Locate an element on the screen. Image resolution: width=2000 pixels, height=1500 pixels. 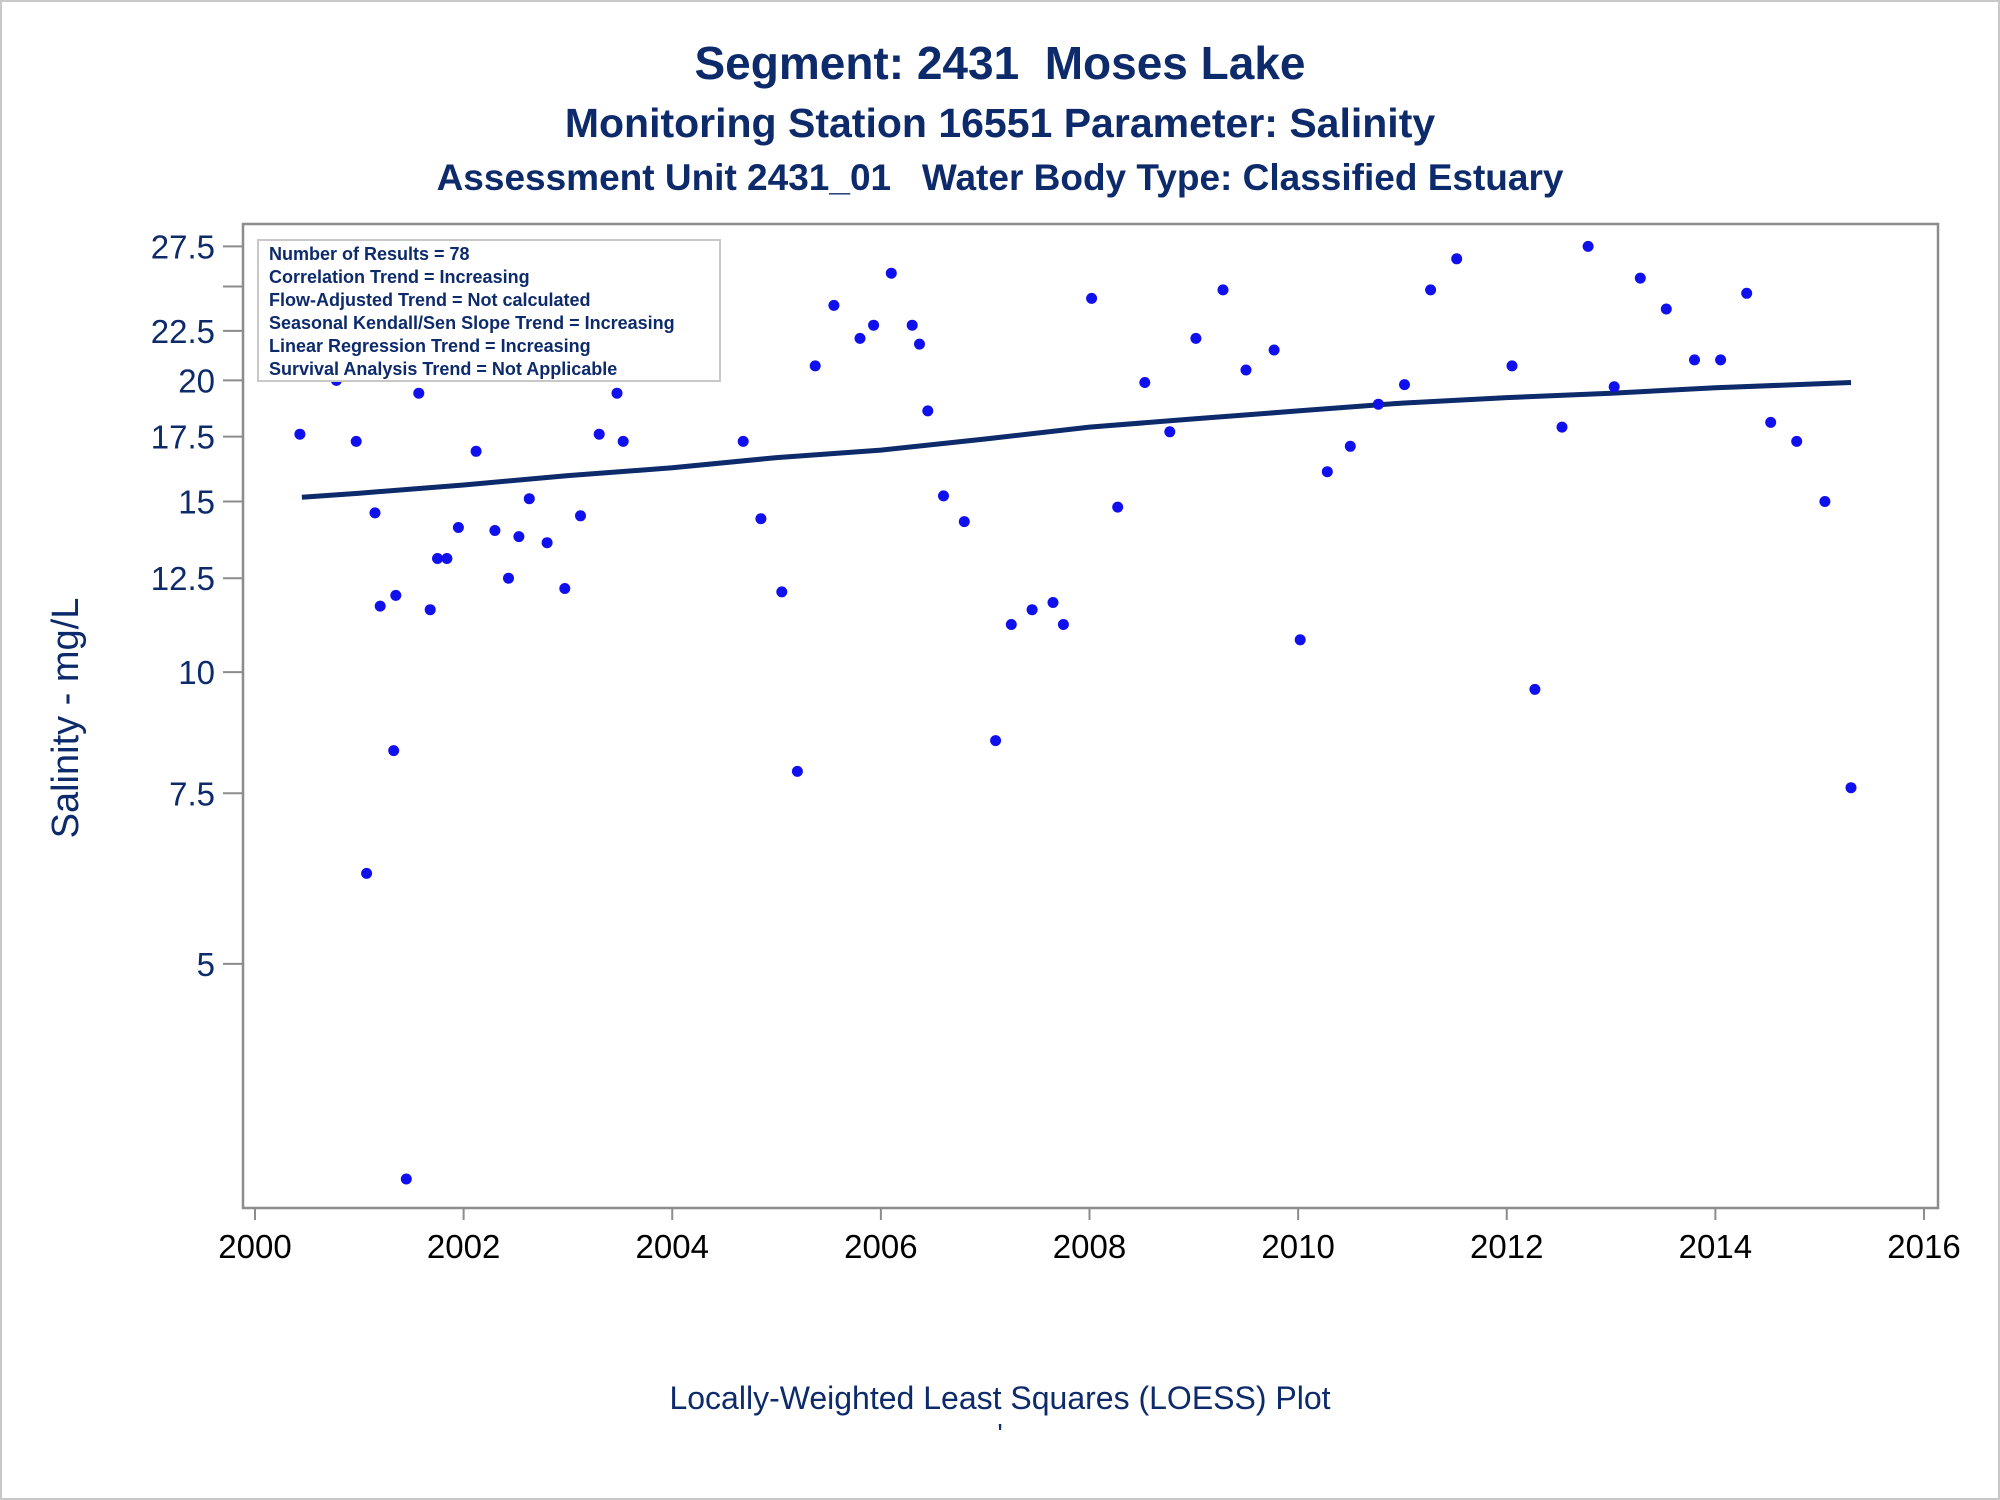
y-tick-label: 20 is located at coordinates (196, 380).